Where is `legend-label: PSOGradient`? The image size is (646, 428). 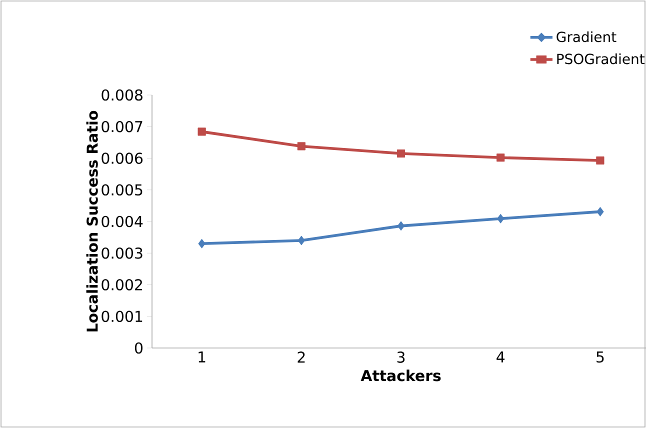
legend-label: PSOGradient is located at coordinates (601, 58).